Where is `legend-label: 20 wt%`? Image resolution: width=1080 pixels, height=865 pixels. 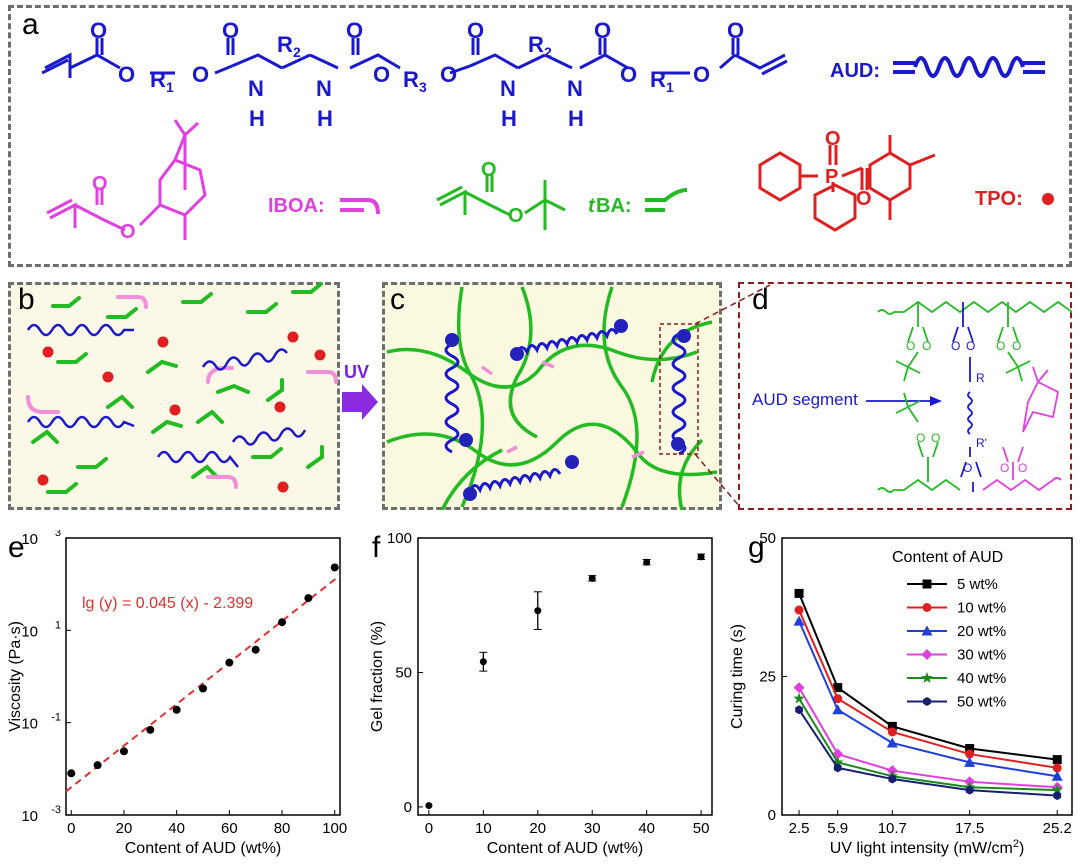 legend-label: 20 wt% is located at coordinates (981, 631).